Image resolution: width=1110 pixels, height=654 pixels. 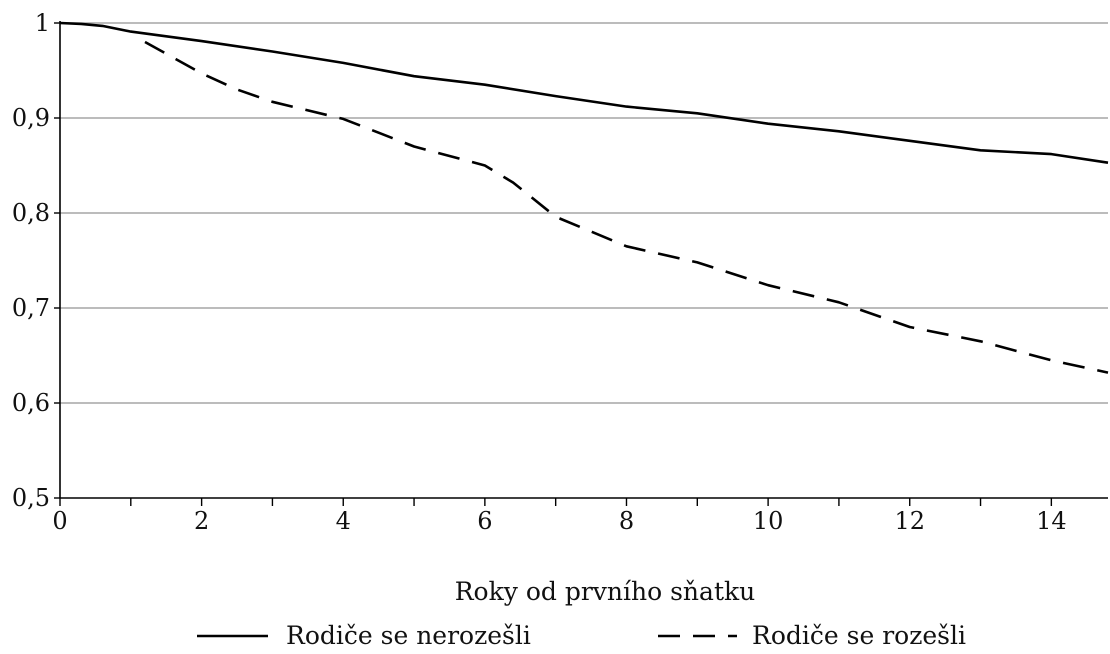 I want to click on x-tick-label-2: 4, so click(x=343, y=521).